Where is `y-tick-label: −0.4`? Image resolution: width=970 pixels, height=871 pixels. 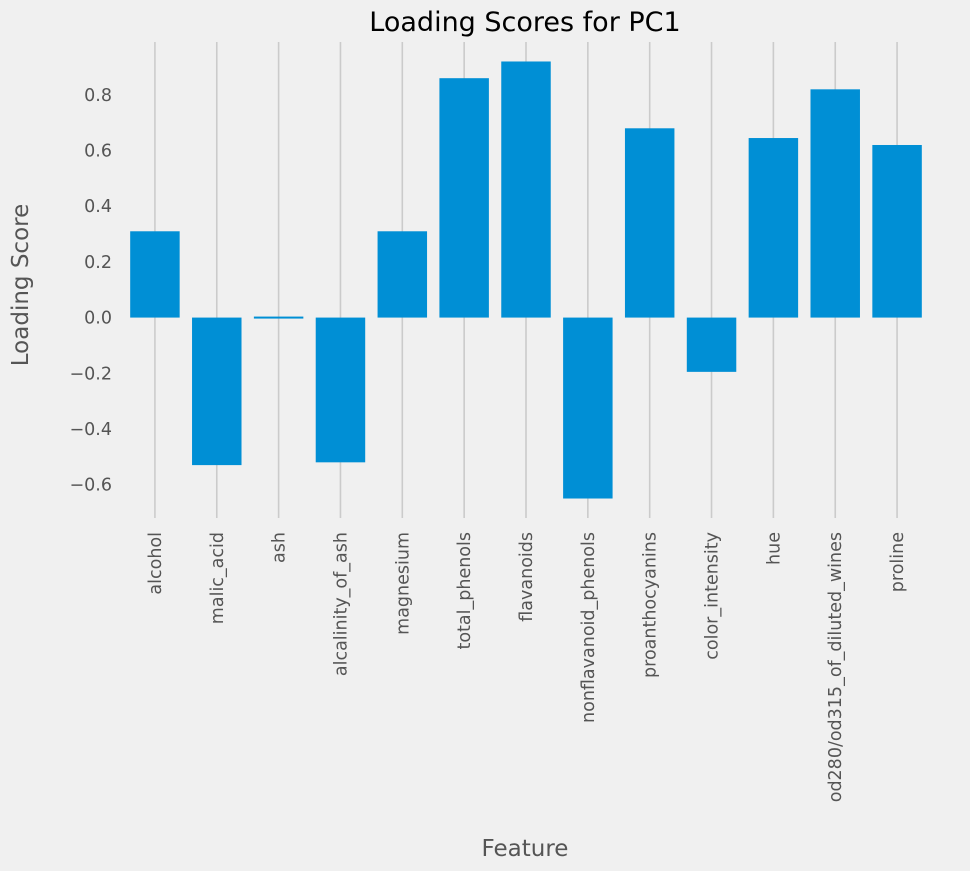
y-tick-label: −0.4 is located at coordinates (91, 430).